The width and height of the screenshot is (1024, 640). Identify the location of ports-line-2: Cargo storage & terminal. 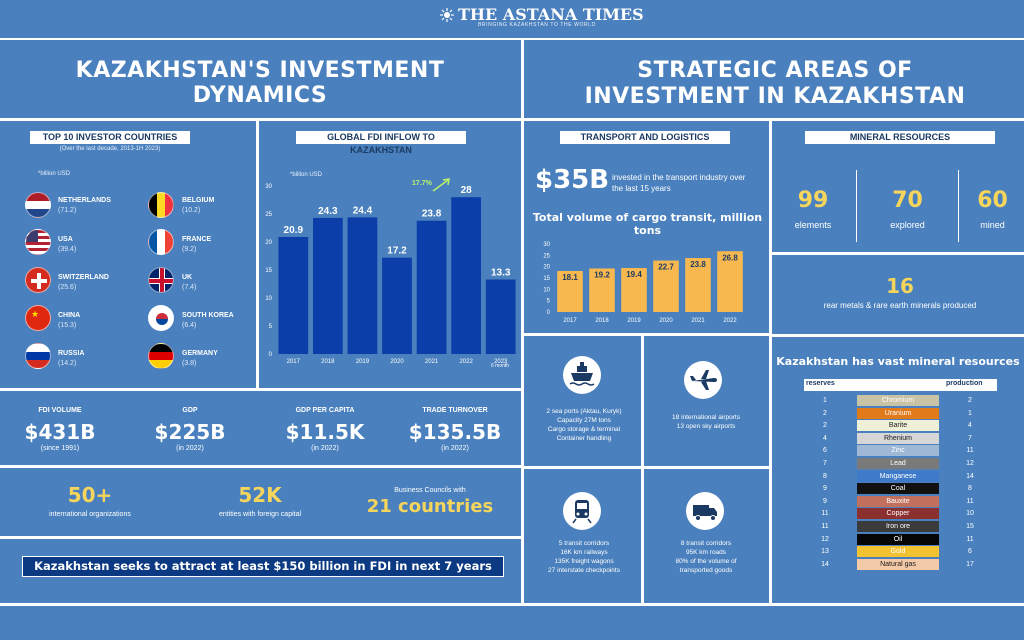
(584, 429).